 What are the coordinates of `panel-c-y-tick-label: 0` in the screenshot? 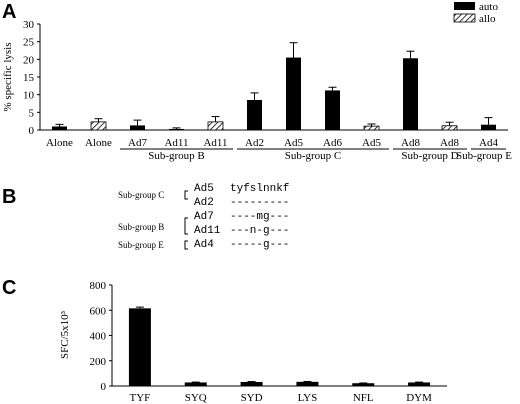 It's located at (104, 387).